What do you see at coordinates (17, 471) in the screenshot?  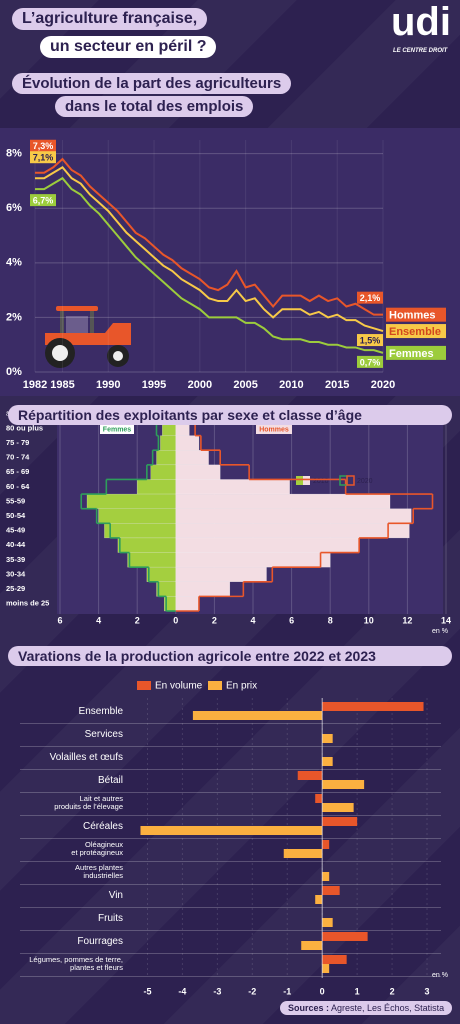 I see `y-tick-label: 65 - 69` at bounding box center [17, 471].